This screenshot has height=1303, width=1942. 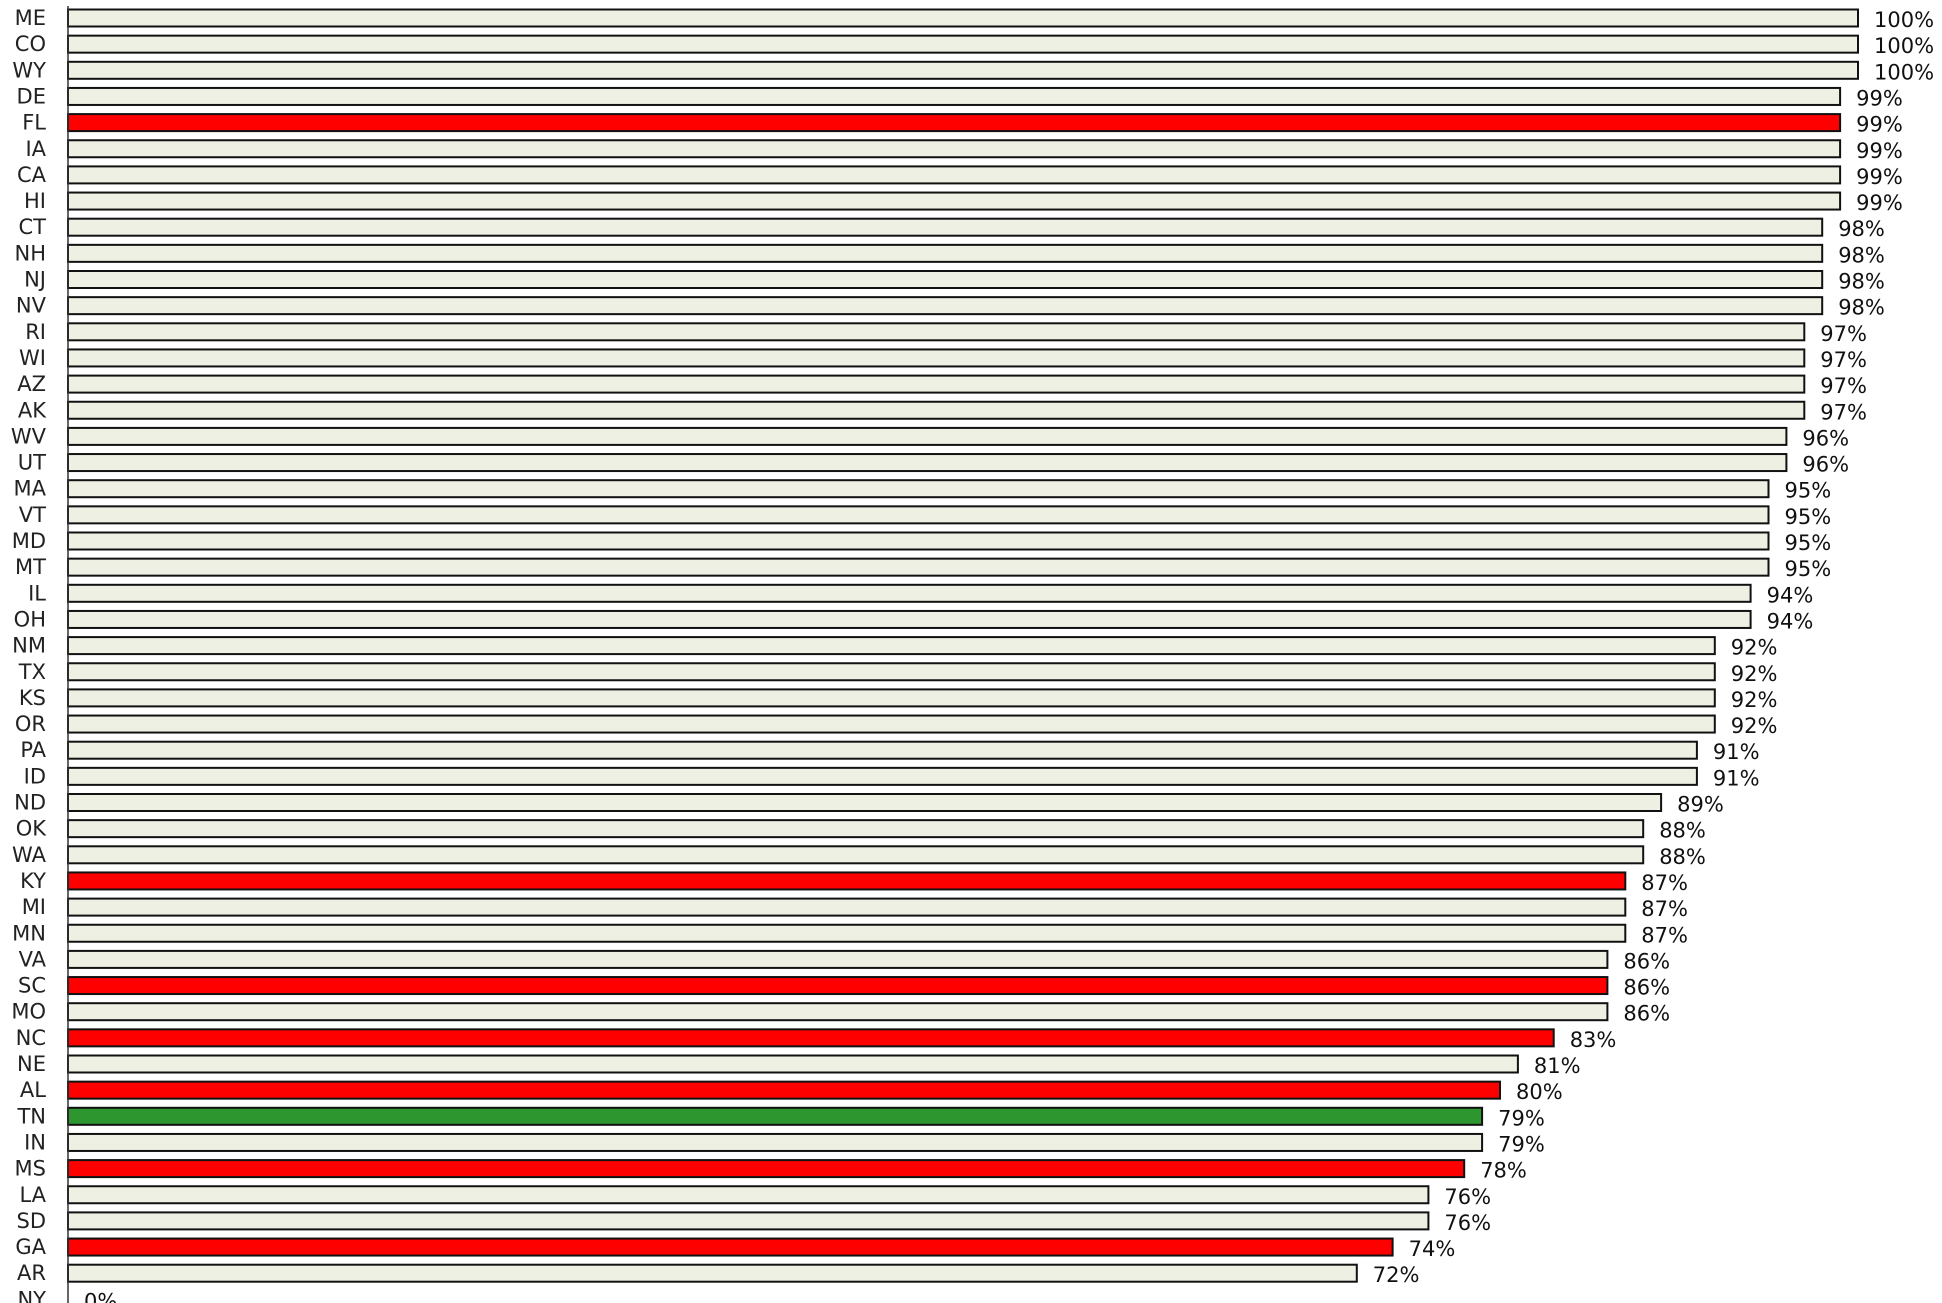 I want to click on category-label: MO, so click(x=28, y=1012).